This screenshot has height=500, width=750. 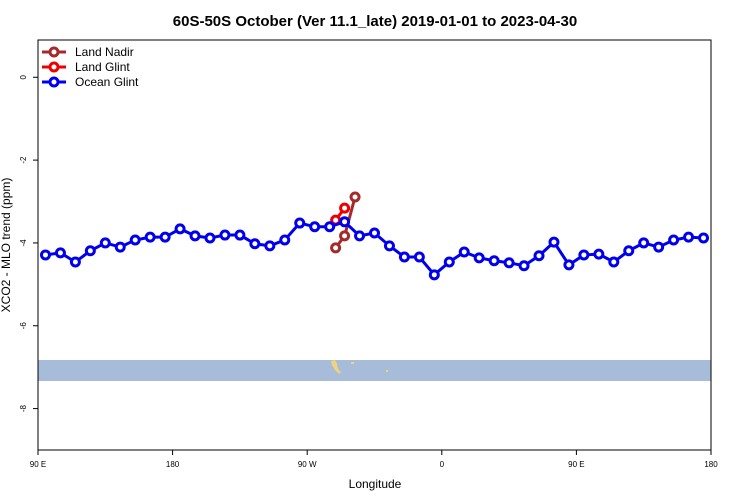 I want to click on y-axis-label: XCO2 - MLO trend (ppm), so click(x=6, y=245).